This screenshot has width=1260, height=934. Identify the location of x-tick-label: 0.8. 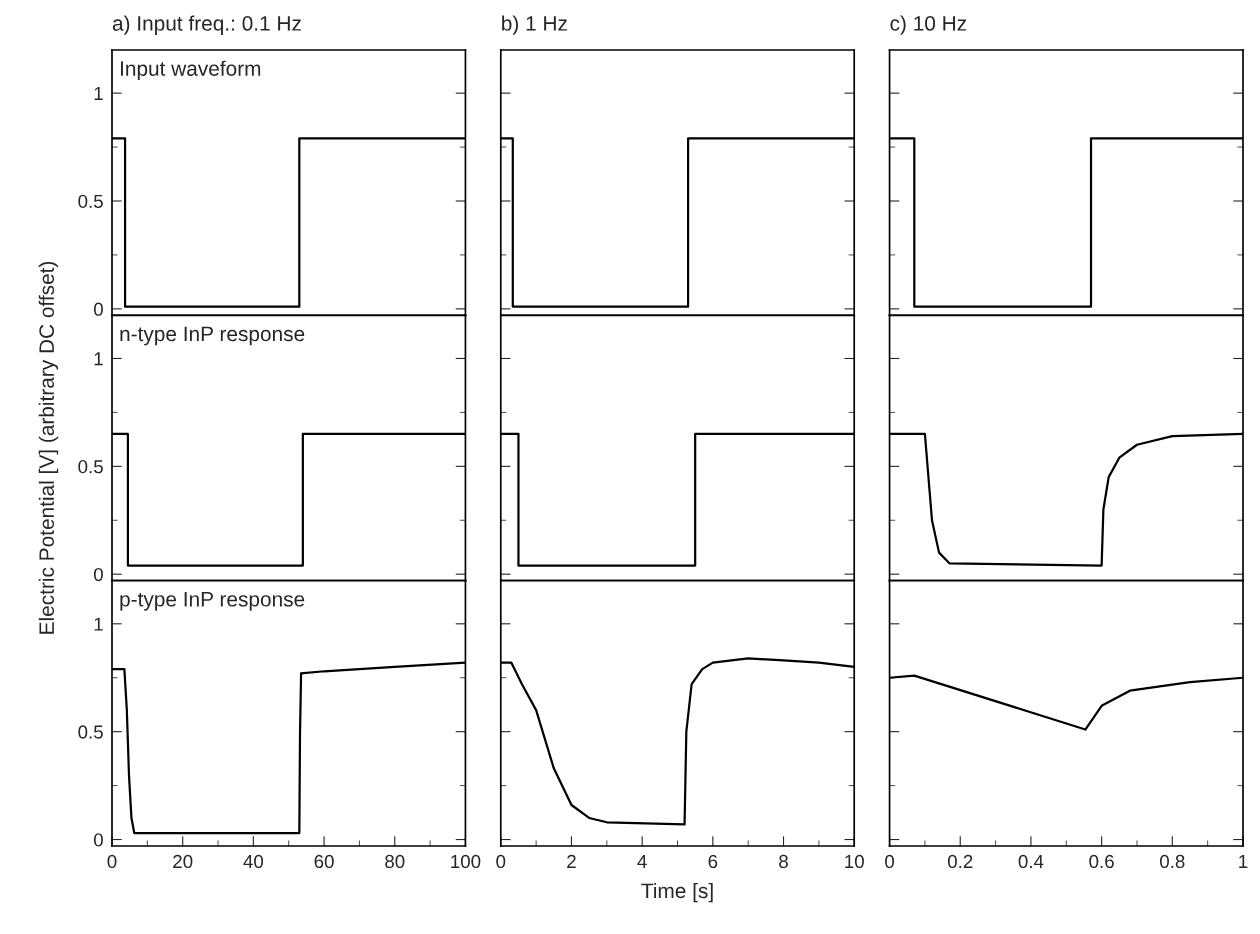
(1172, 861).